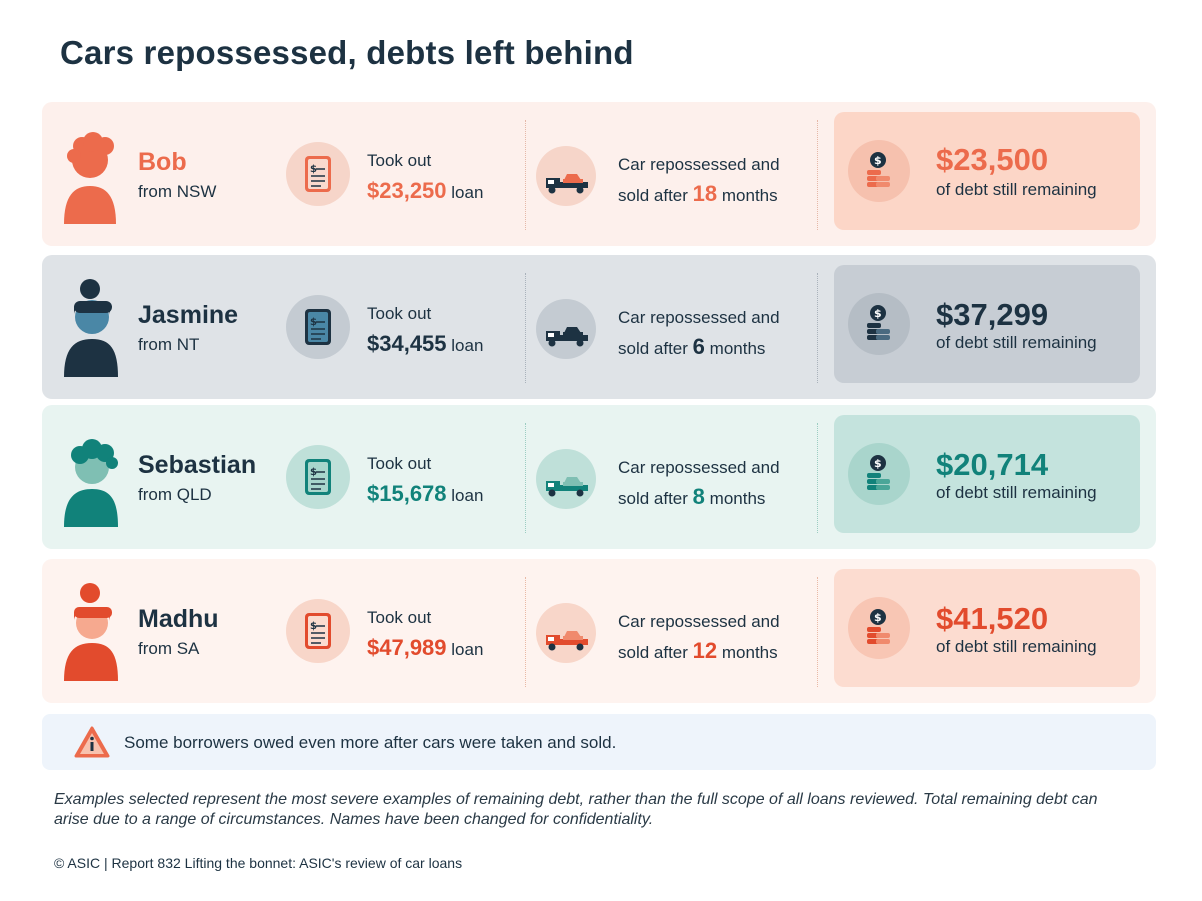 This screenshot has height=901, width=1202. I want to click on repossession-info: Car repossessed and sold after 18 months, so click(699, 180).